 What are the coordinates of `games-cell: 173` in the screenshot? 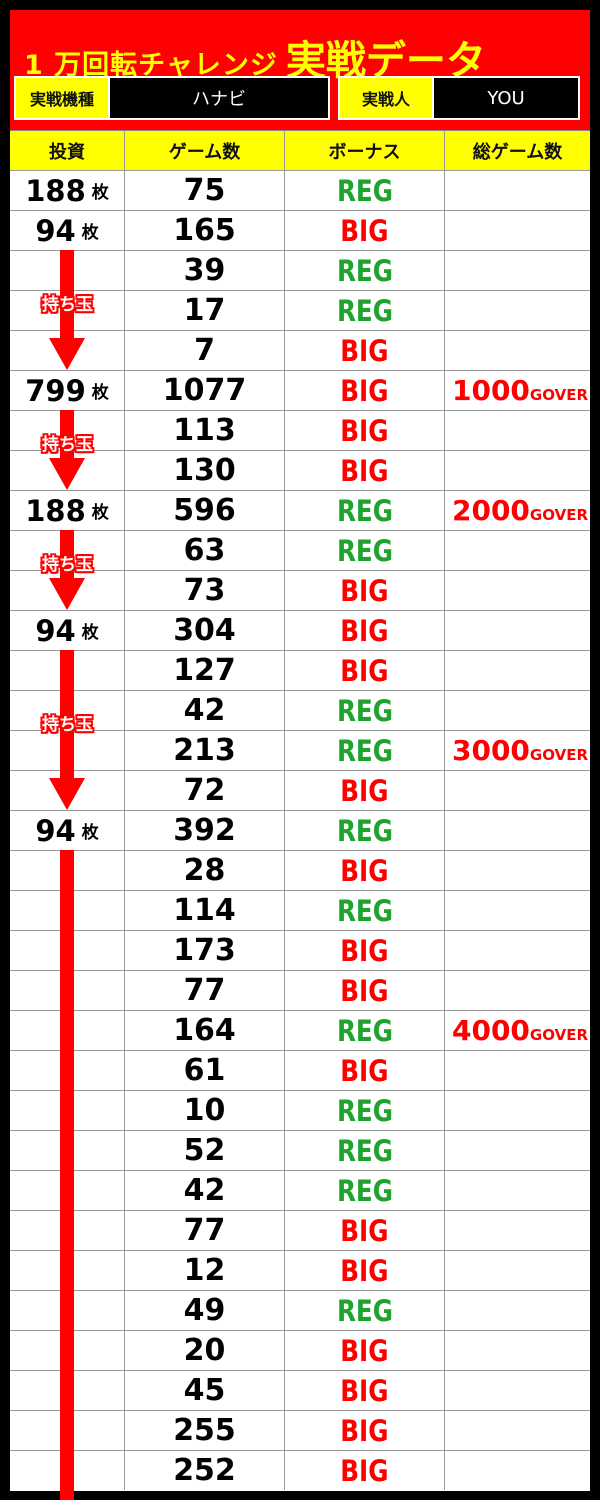 It's located at (205, 950).